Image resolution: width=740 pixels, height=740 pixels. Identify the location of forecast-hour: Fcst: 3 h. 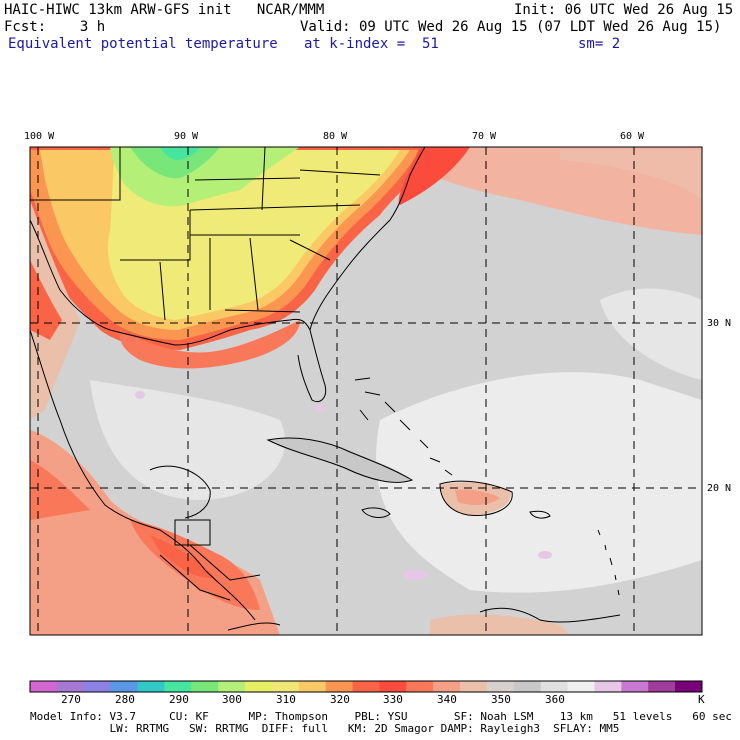
(55, 27).